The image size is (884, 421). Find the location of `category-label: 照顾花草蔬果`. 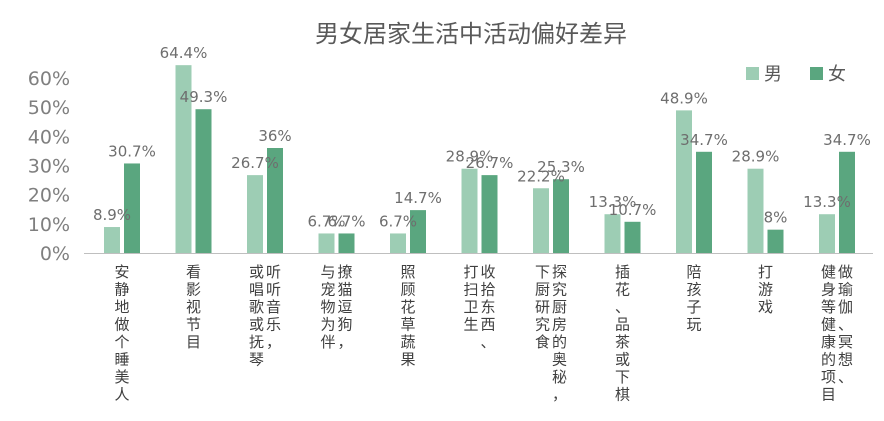

category-label: 照顾花草蔬果 is located at coordinates (407, 316).